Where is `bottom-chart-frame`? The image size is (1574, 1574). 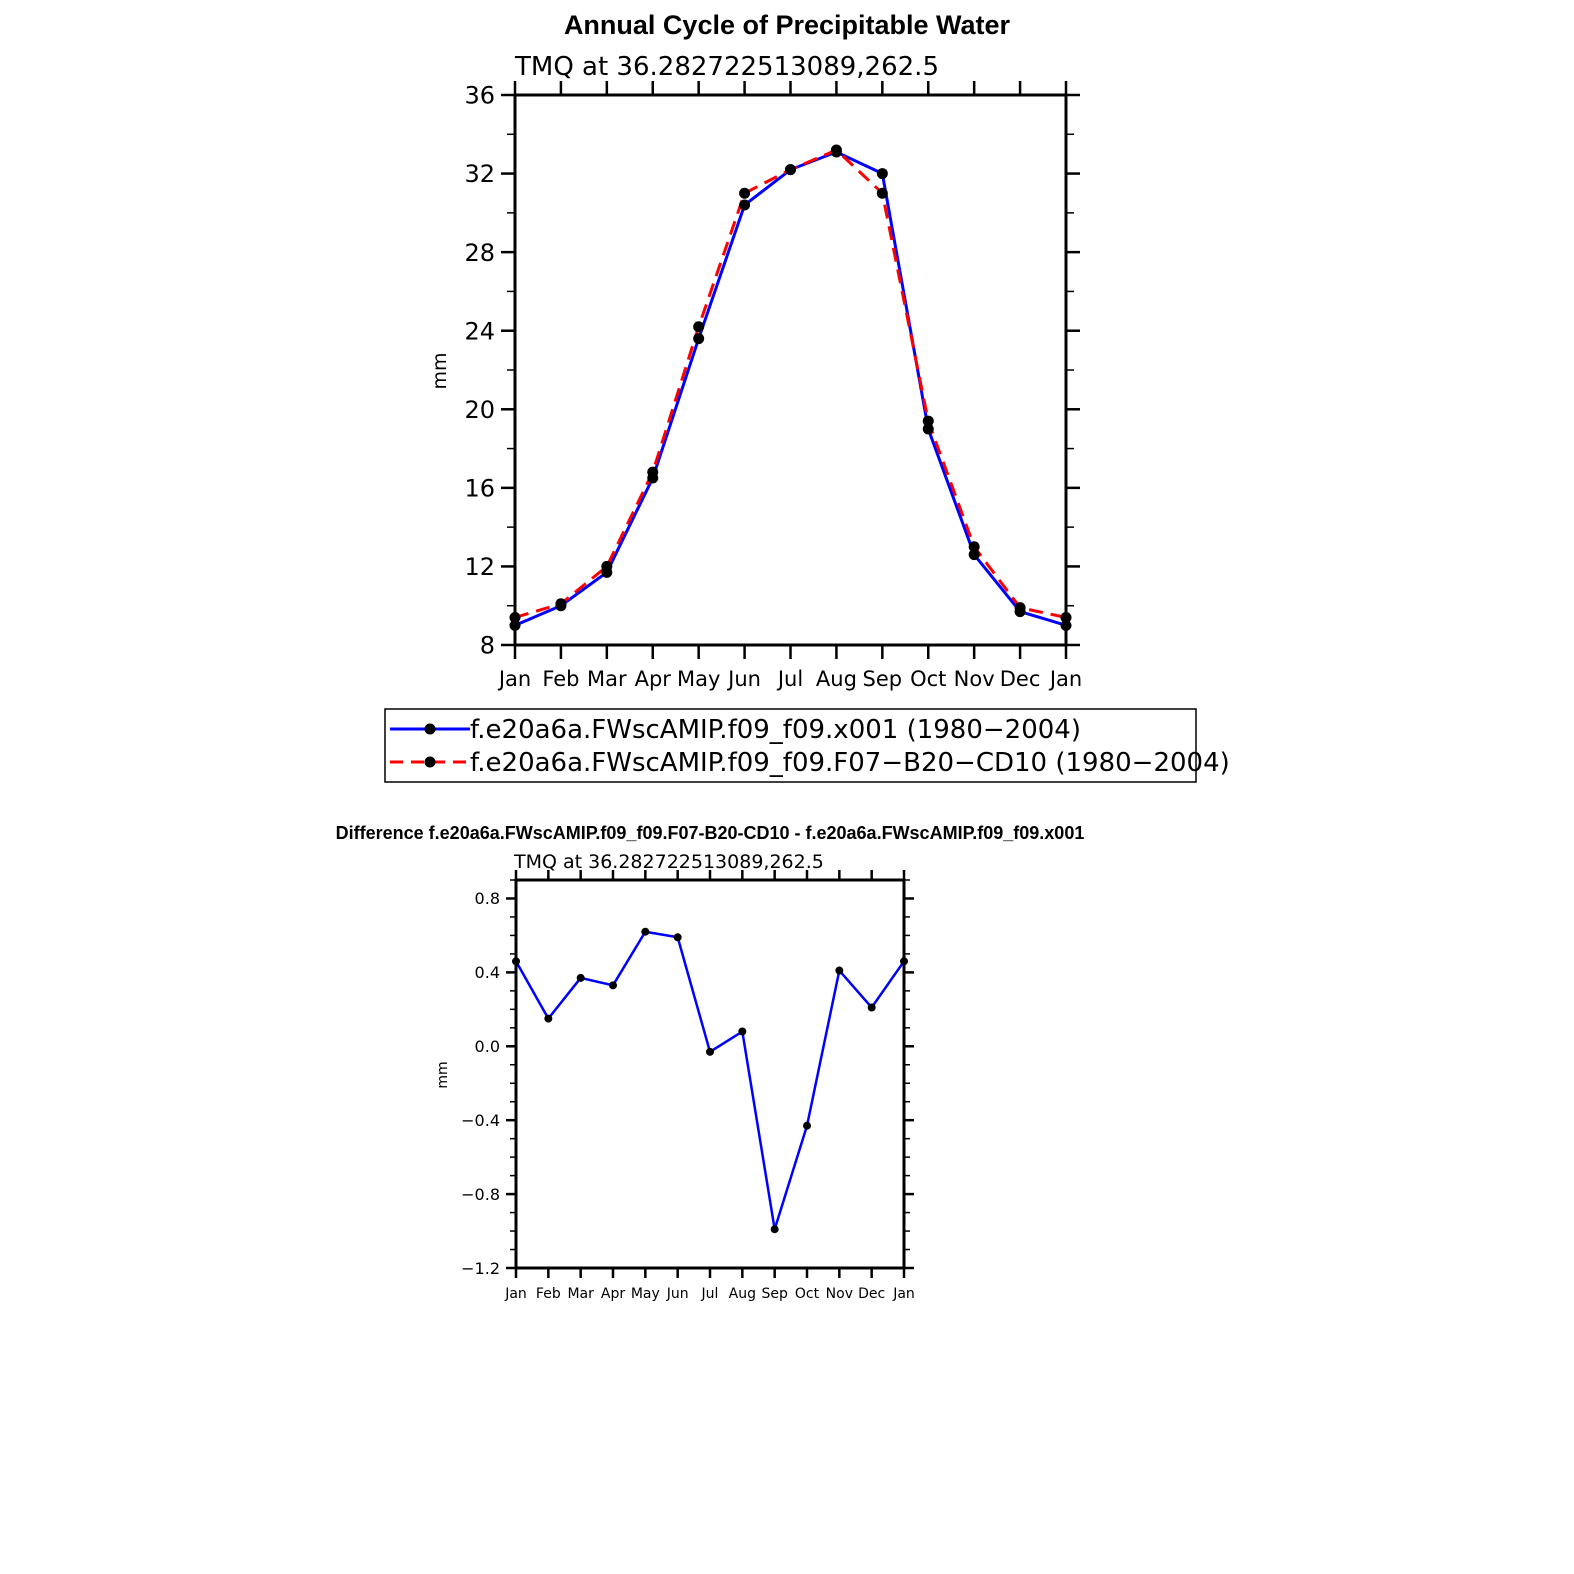 bottom-chart-frame is located at coordinates (710, 1074).